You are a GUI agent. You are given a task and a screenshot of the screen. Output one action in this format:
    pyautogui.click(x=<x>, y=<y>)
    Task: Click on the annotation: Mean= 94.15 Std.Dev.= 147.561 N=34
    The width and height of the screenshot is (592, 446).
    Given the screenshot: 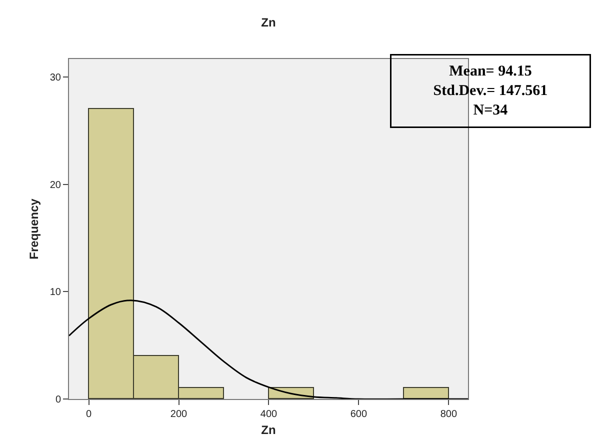 What is the action you would take?
    pyautogui.click(x=490, y=91)
    